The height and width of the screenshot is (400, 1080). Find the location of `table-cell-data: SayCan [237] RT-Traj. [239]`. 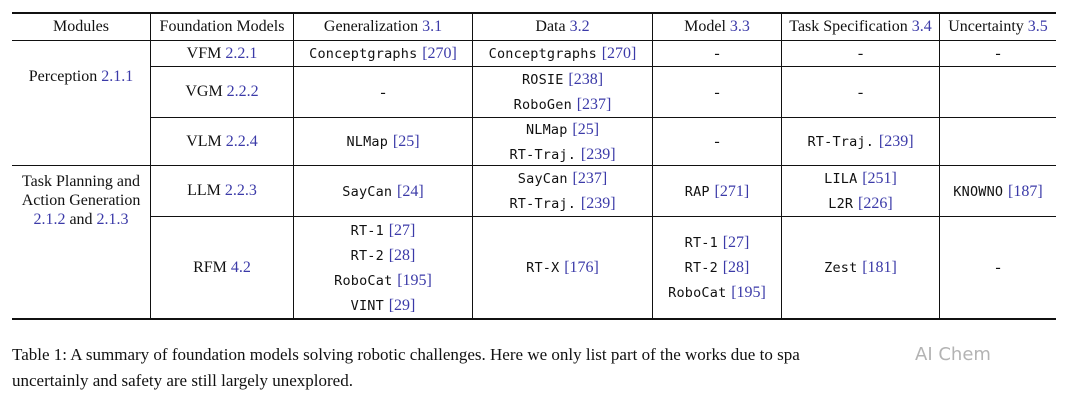

table-cell-data: SayCan [237] RT-Traj. [239] is located at coordinates (562, 191).